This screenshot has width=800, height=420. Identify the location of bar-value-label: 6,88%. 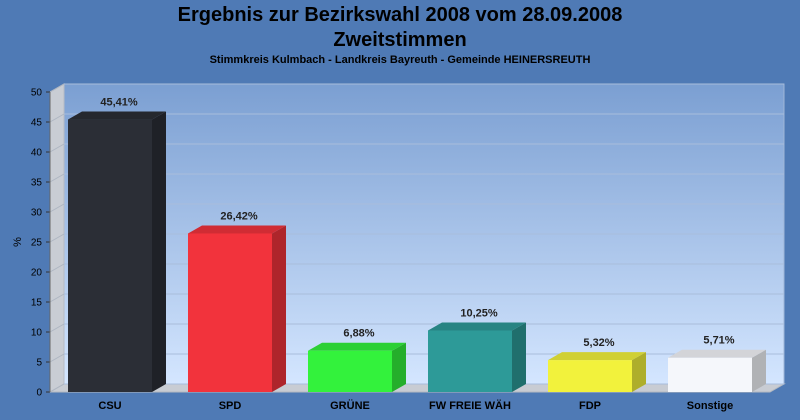
(358, 334).